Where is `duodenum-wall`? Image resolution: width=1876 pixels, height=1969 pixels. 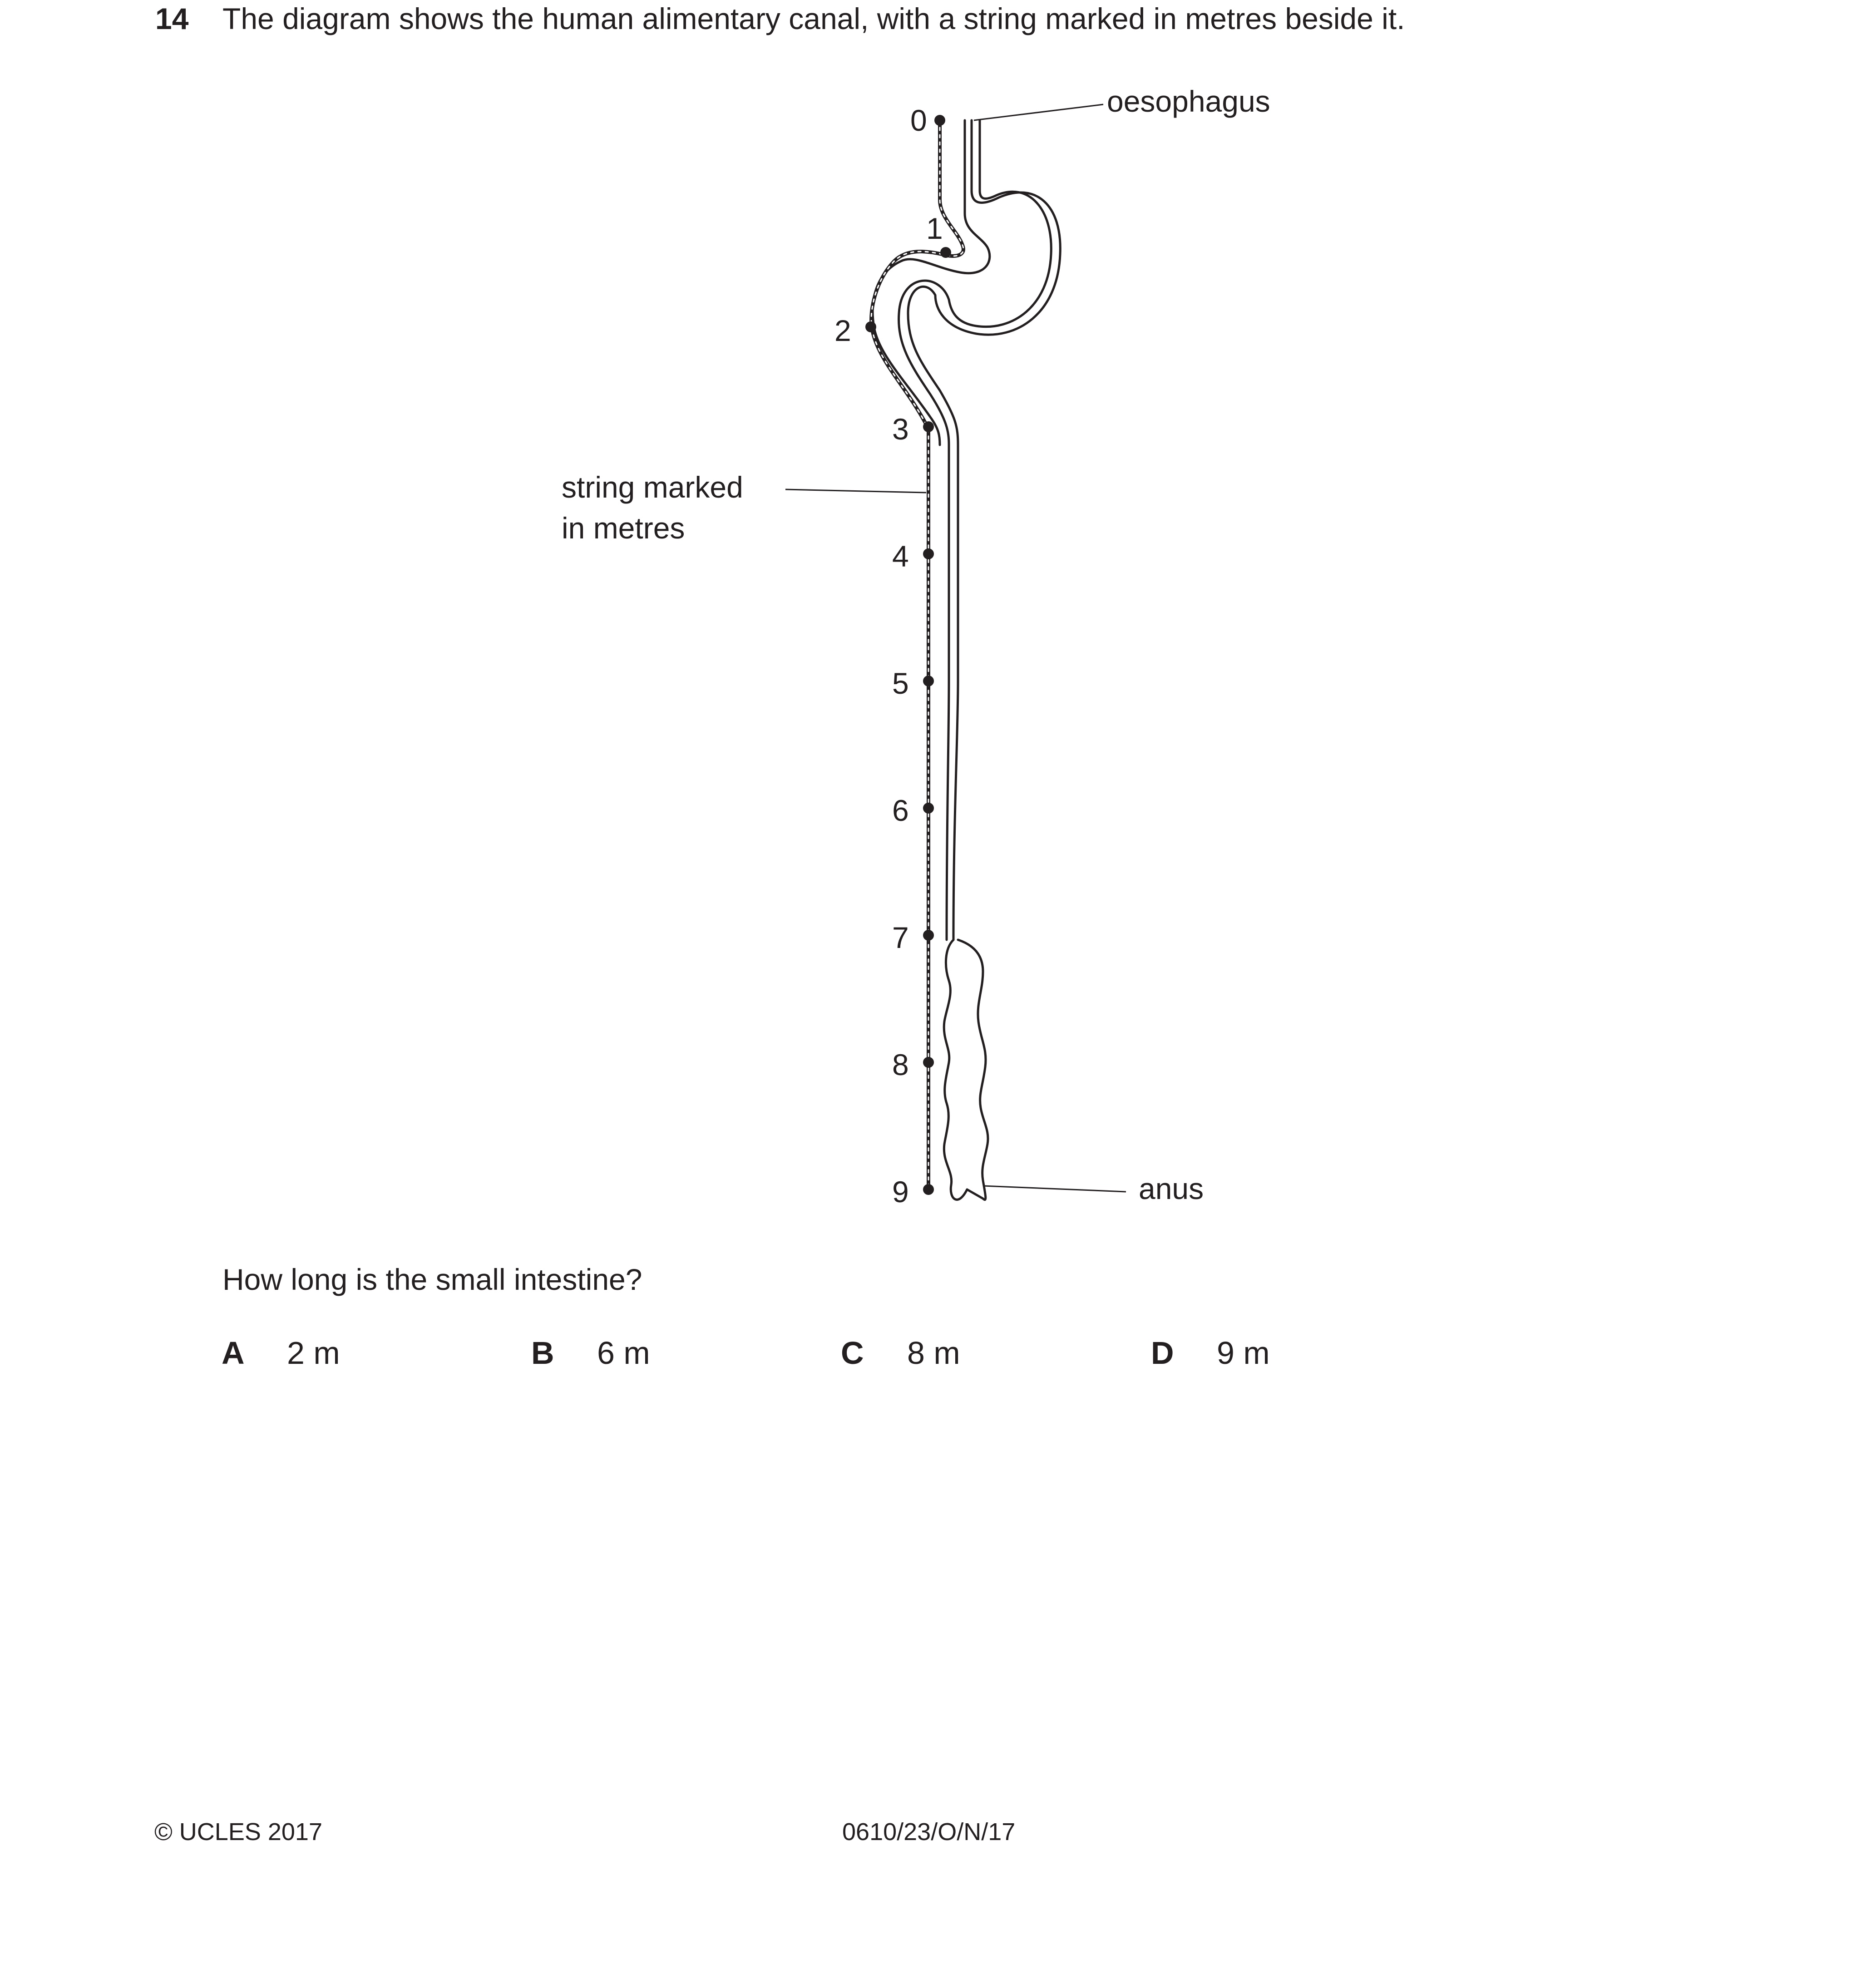 duodenum-wall is located at coordinates (931, 282).